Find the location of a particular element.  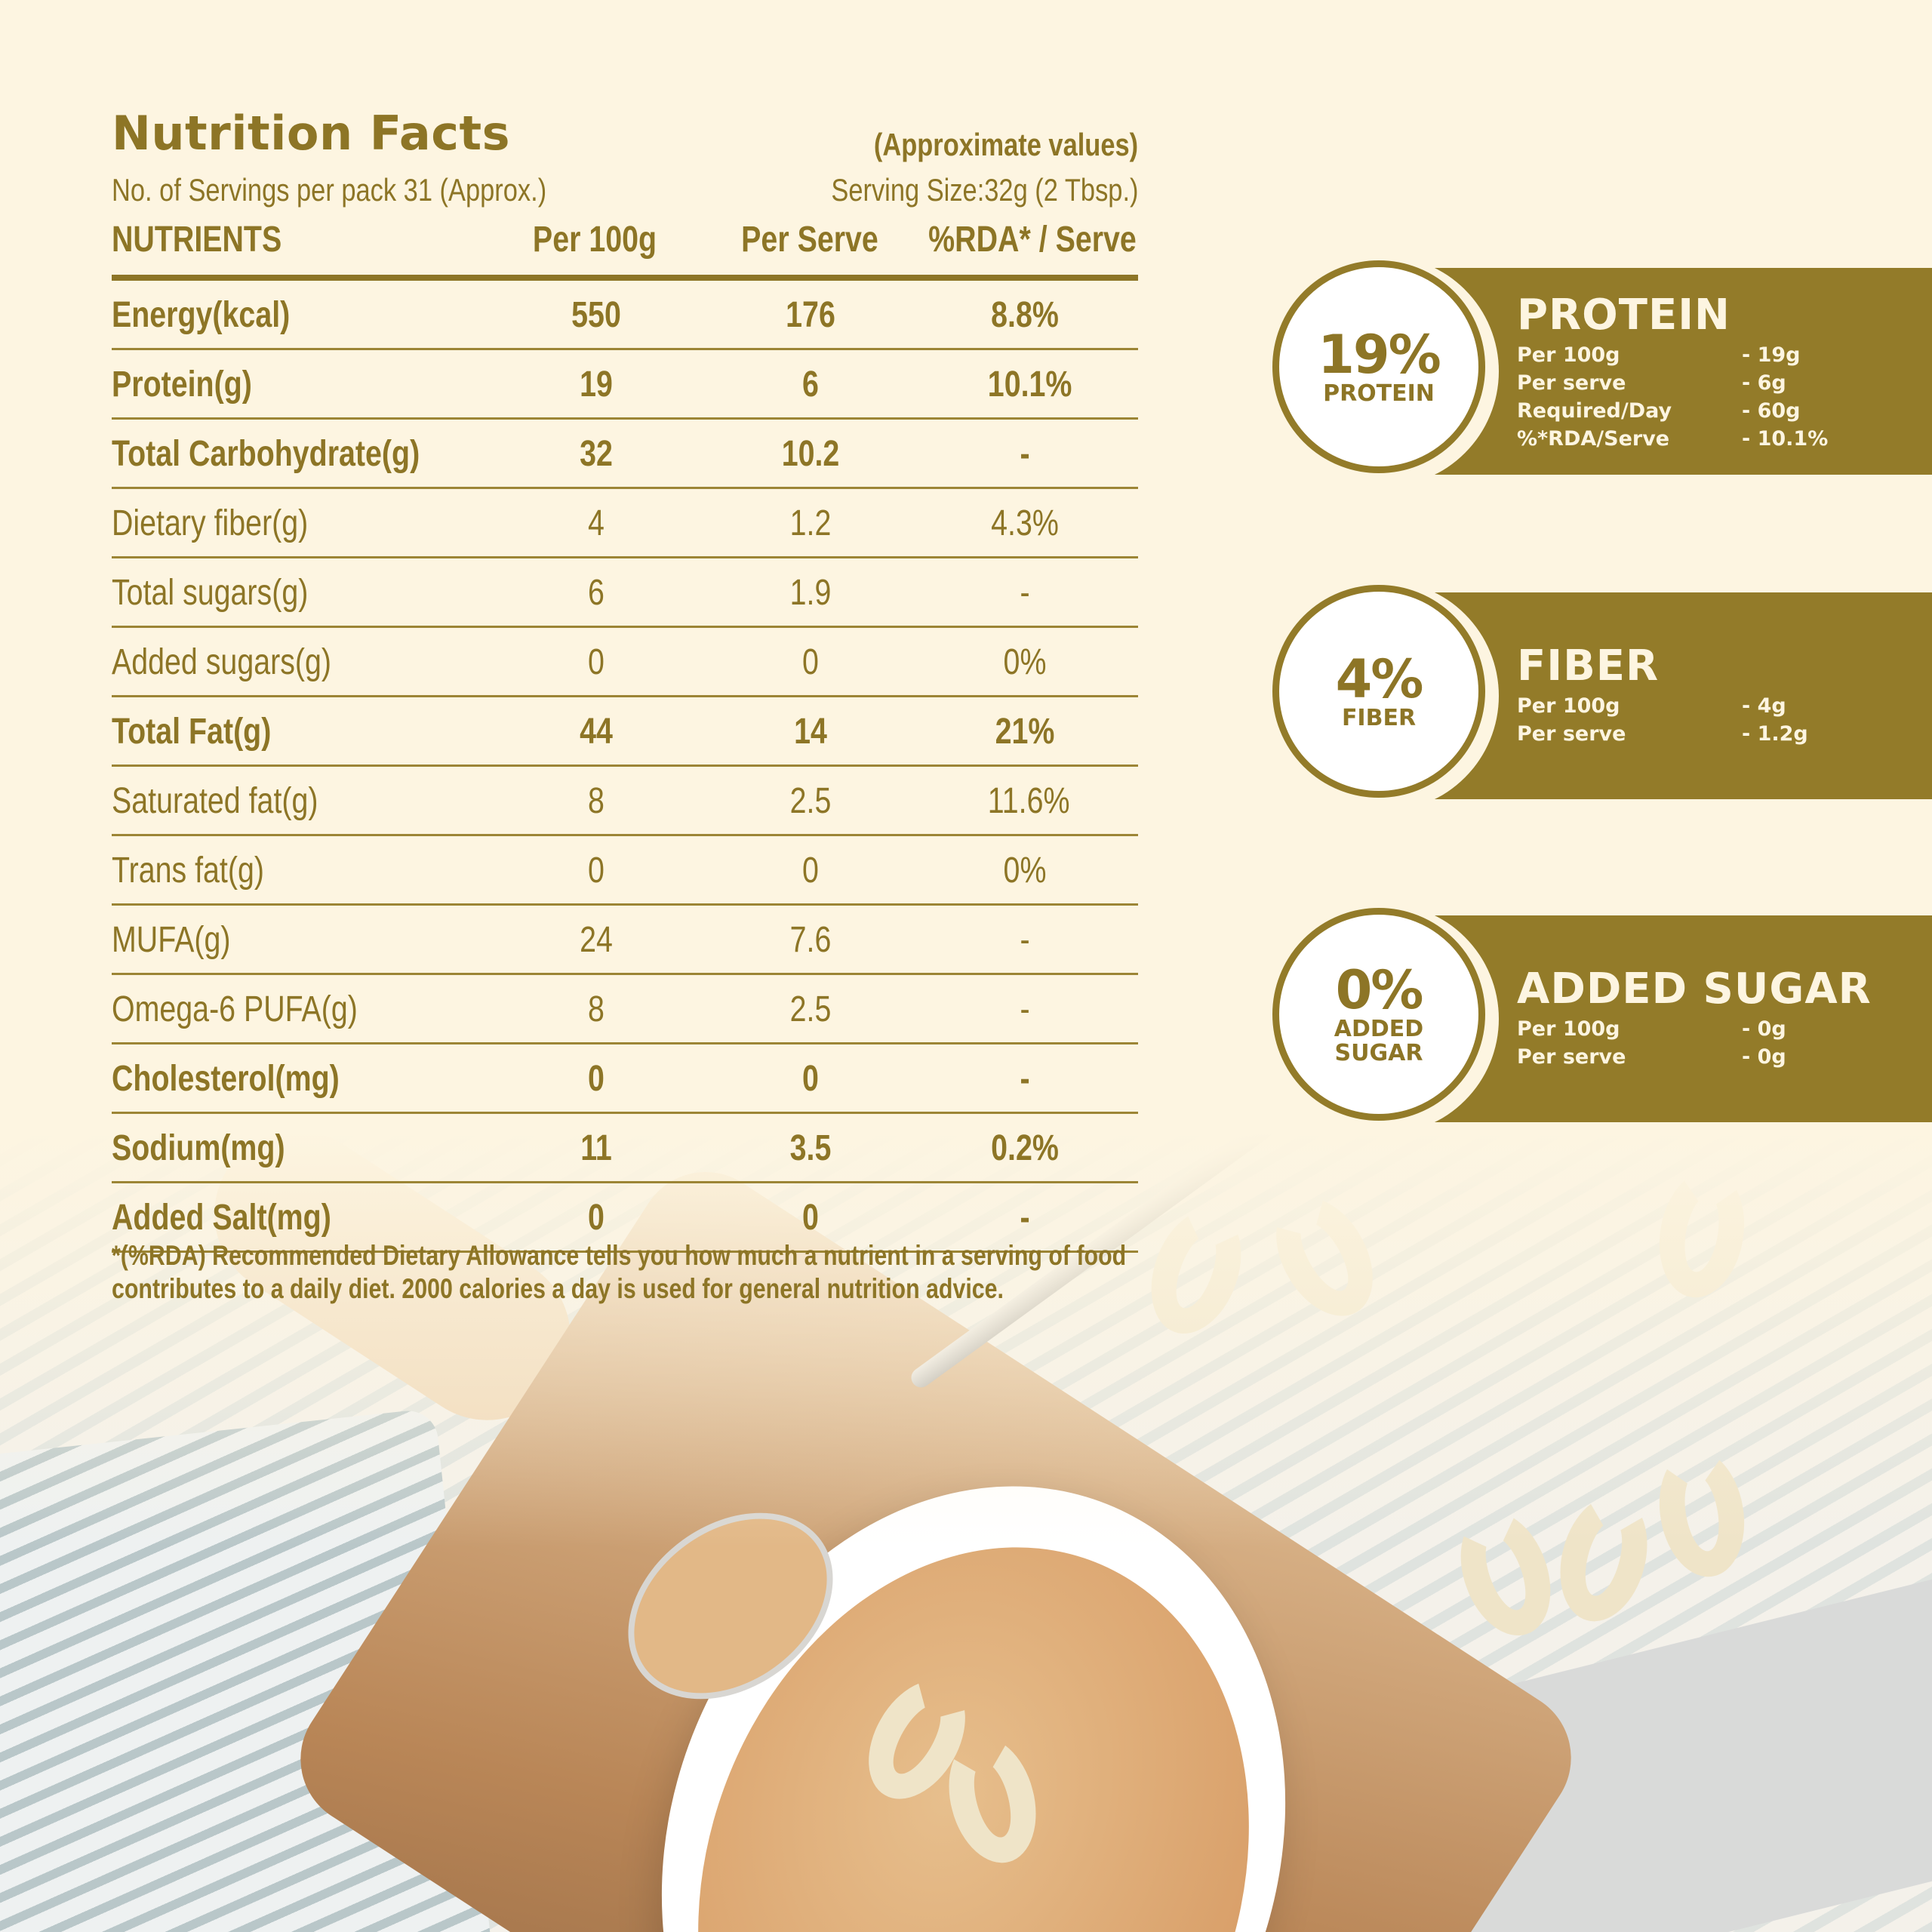

nutrient-name: Added Salt(mg) is located at coordinates (221, 1218).